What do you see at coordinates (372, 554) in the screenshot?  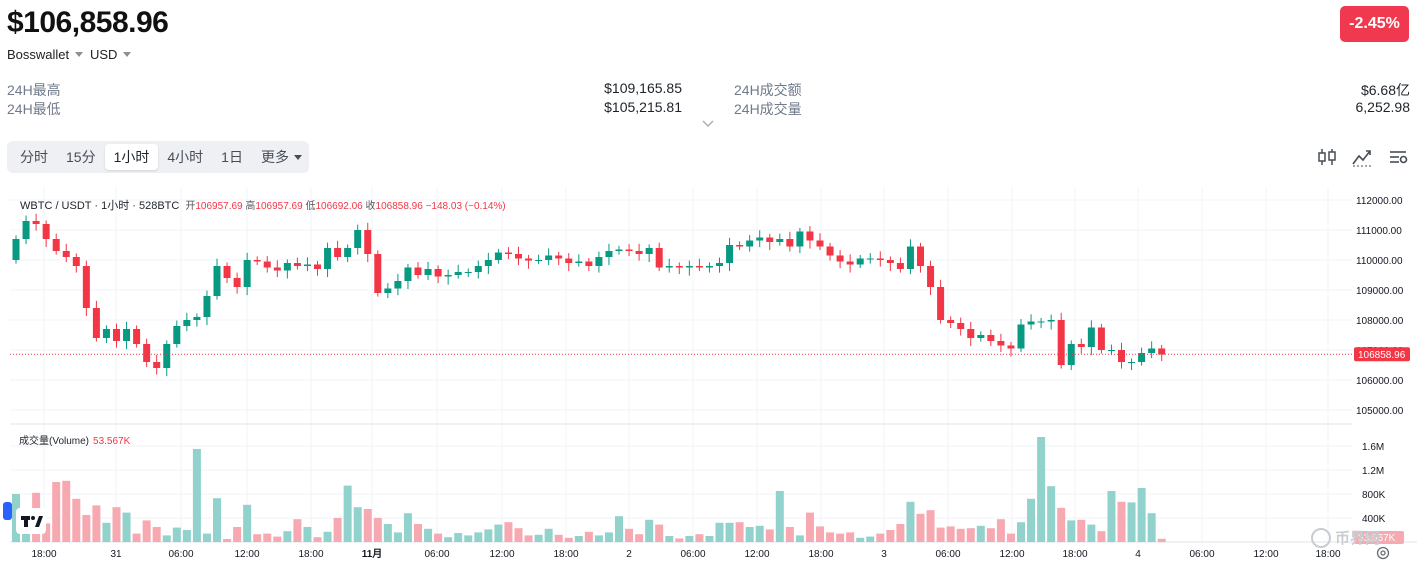 I see `time-axis-label: 11月` at bounding box center [372, 554].